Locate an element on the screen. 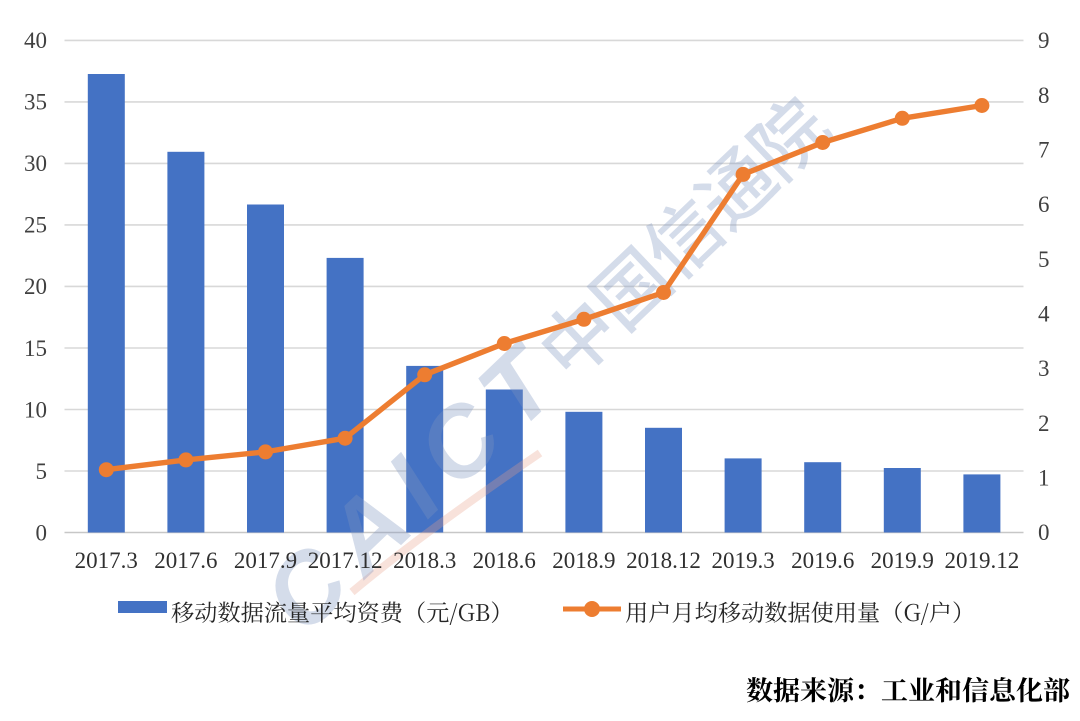 The height and width of the screenshot is (721, 1080). svg-text: 6 is located at coordinates (1044, 204).